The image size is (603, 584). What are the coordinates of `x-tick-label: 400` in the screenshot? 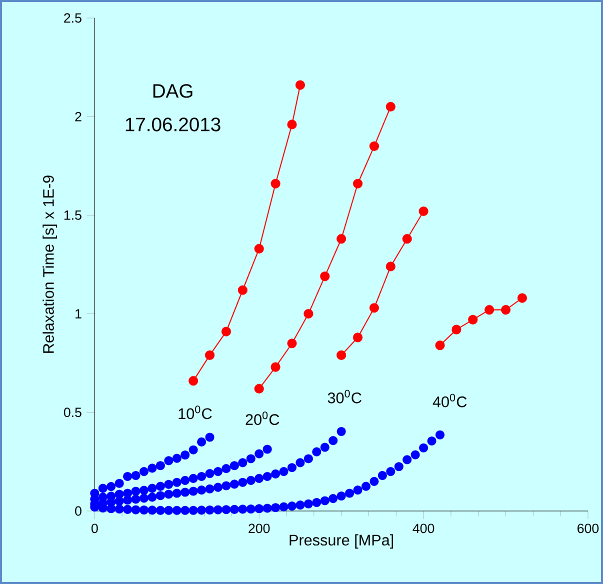 It's located at (423, 529).